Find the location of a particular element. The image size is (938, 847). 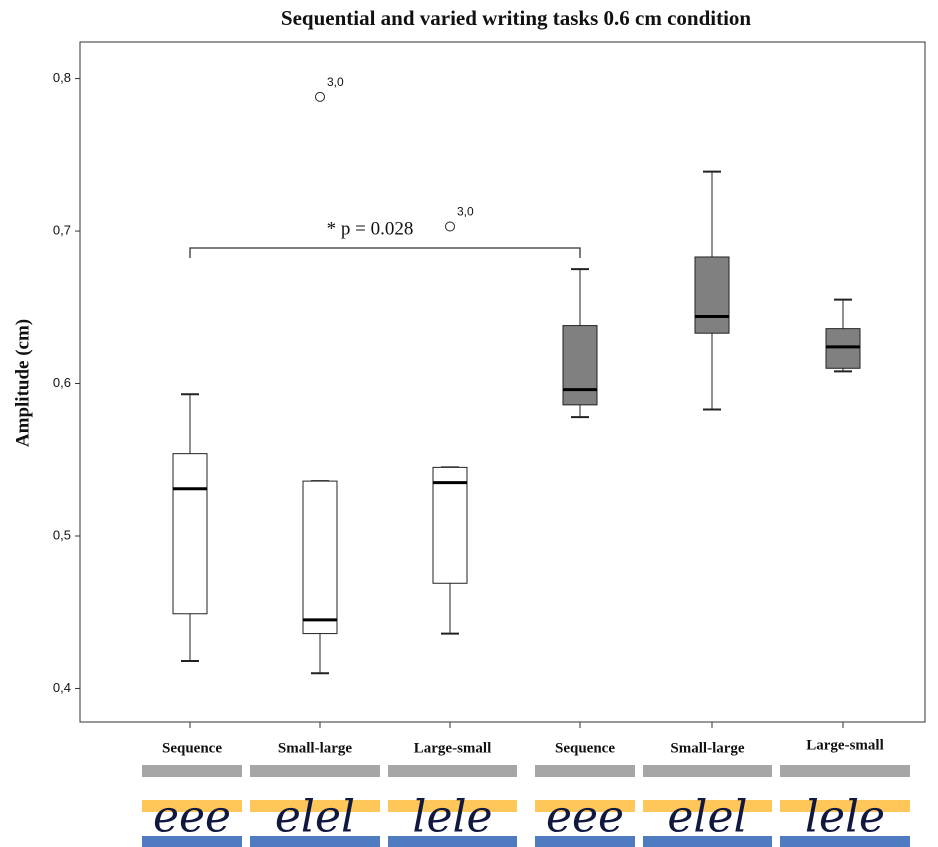

y-tick-label: 0,7 is located at coordinates (62, 229).